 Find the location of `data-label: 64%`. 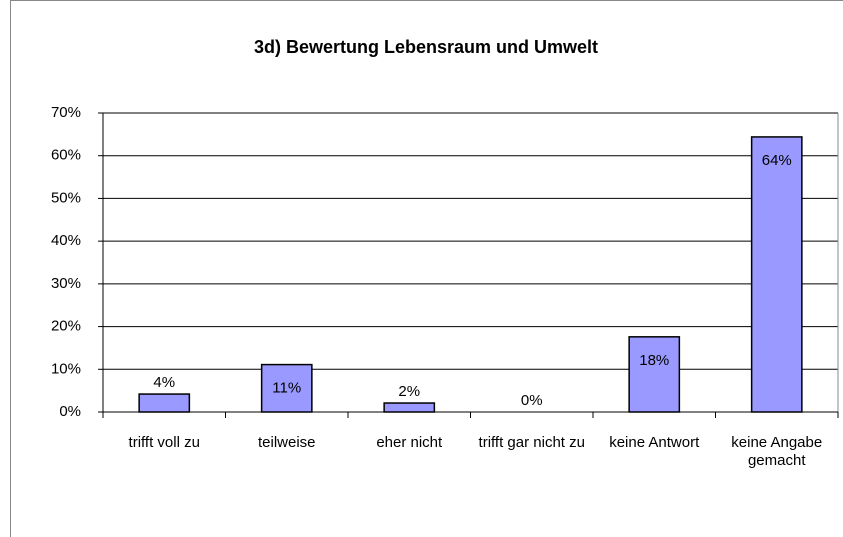

data-label: 64% is located at coordinates (777, 160).